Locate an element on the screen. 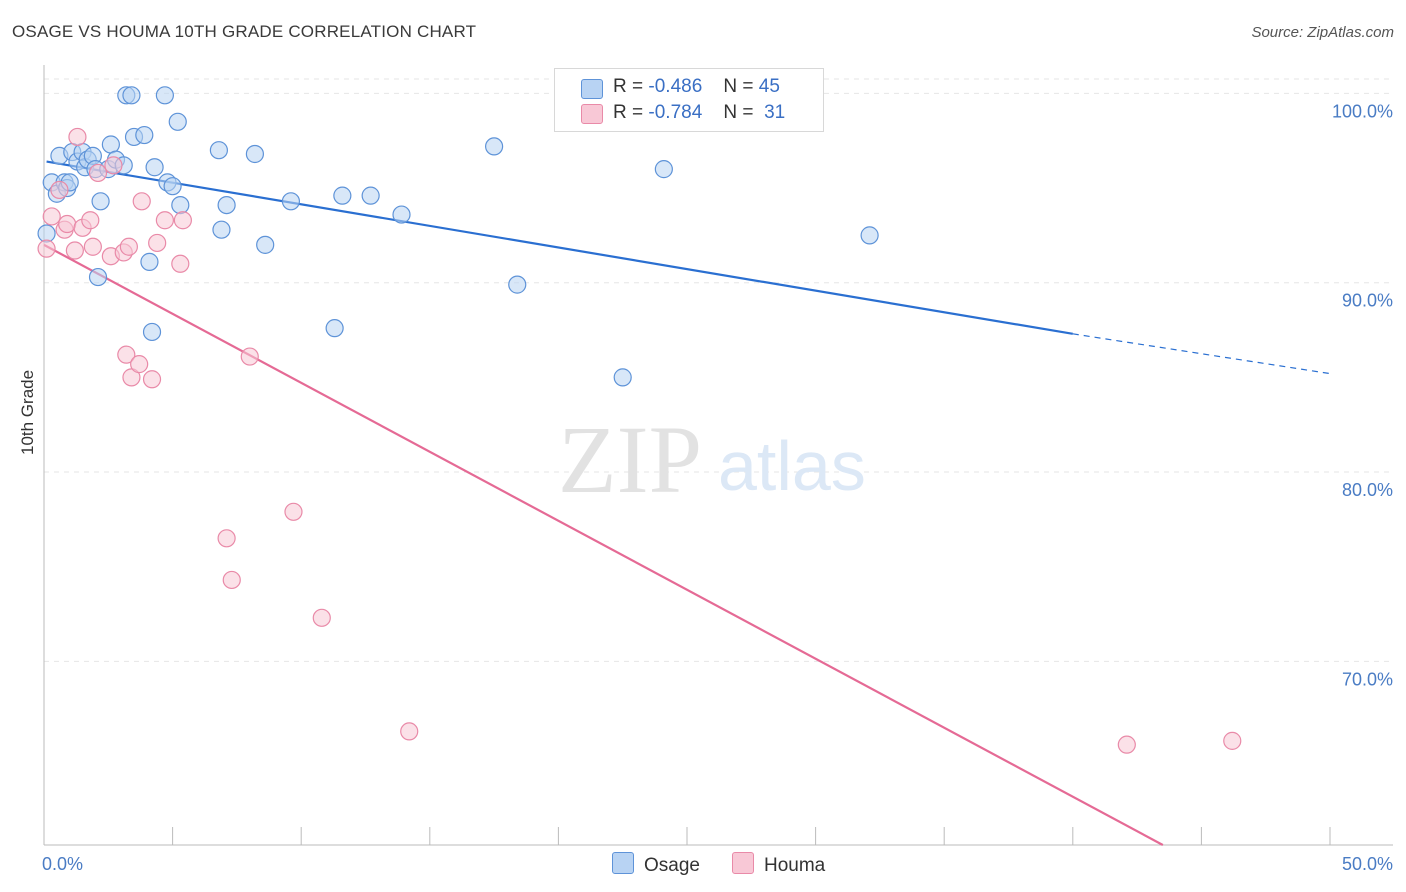 This screenshot has width=1406, height=892. watermark-zip: ZIP is located at coordinates (630, 459).